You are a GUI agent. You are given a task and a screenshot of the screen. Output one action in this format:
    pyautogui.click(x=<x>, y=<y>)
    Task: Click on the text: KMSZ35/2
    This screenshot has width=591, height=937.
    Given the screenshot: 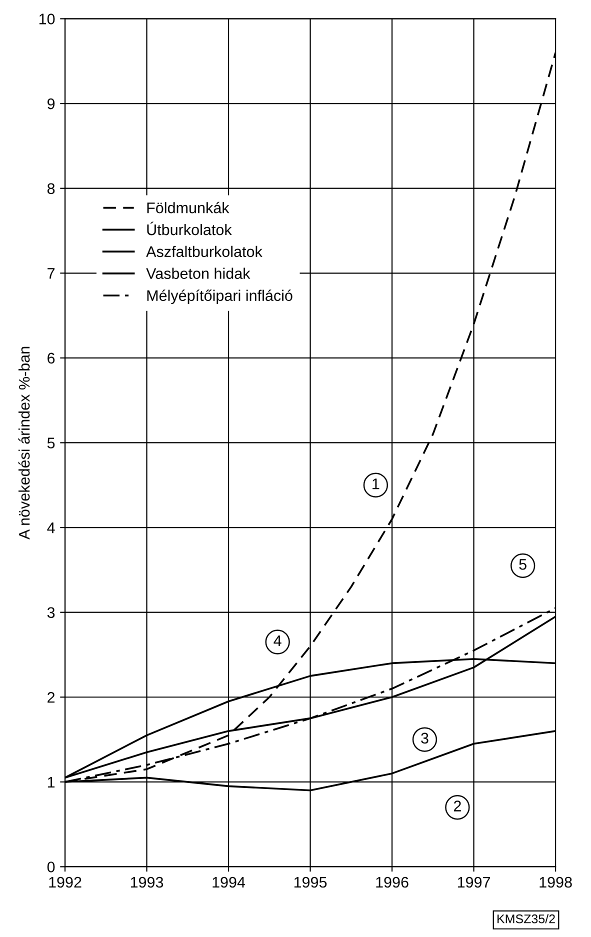 What is the action you would take?
    pyautogui.click(x=526, y=919)
    